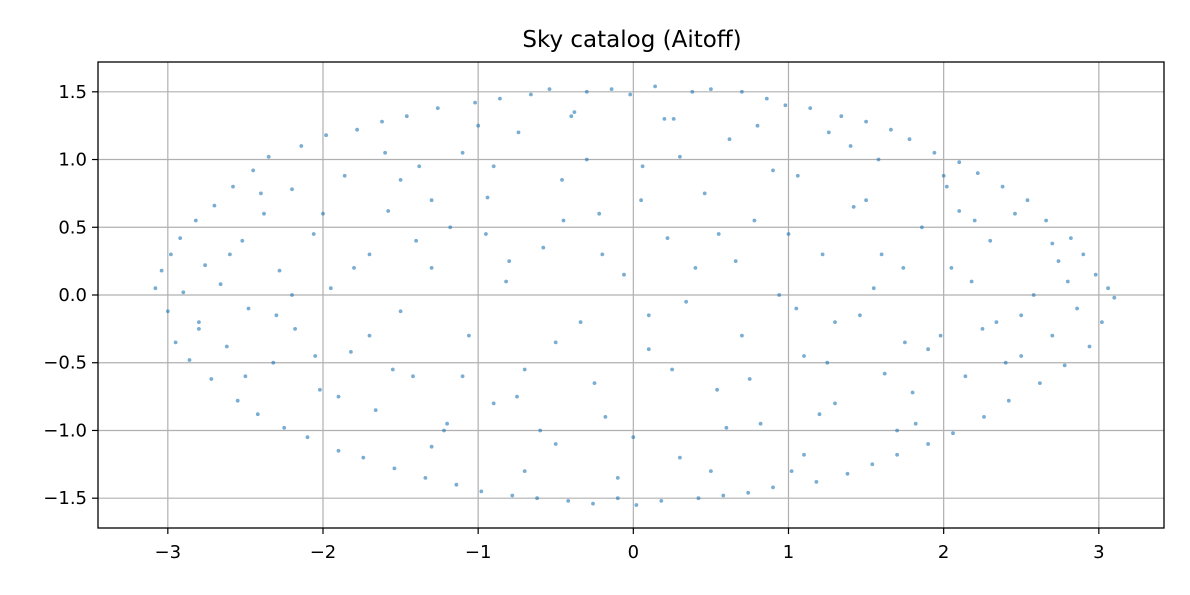 Image resolution: width=1190 pixels, height=595 pixels. What do you see at coordinates (72, 160) in the screenshot?
I see `y-tick-label: 1.0` at bounding box center [72, 160].